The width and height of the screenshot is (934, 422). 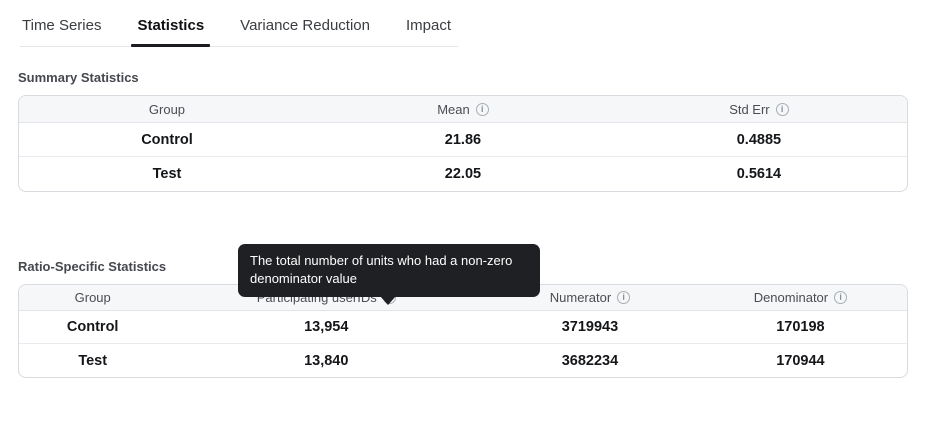 What do you see at coordinates (463, 360) in the screenshot?
I see `table-row: Test 13,840 3682234 170944` at bounding box center [463, 360].